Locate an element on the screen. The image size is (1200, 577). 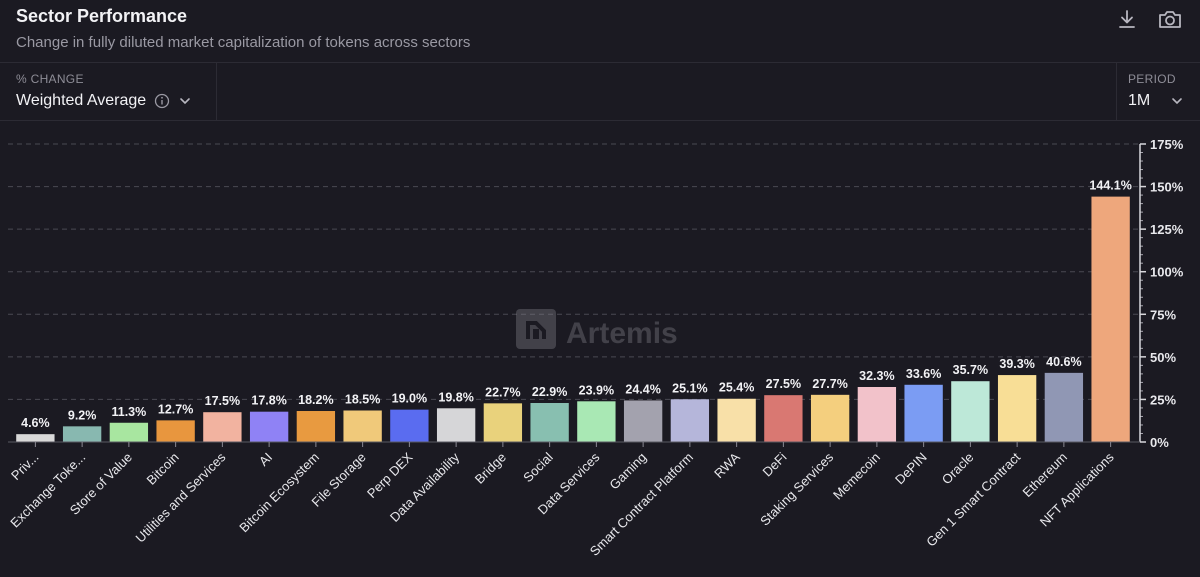
bar-value-label: 4.6% is located at coordinates (35, 423).